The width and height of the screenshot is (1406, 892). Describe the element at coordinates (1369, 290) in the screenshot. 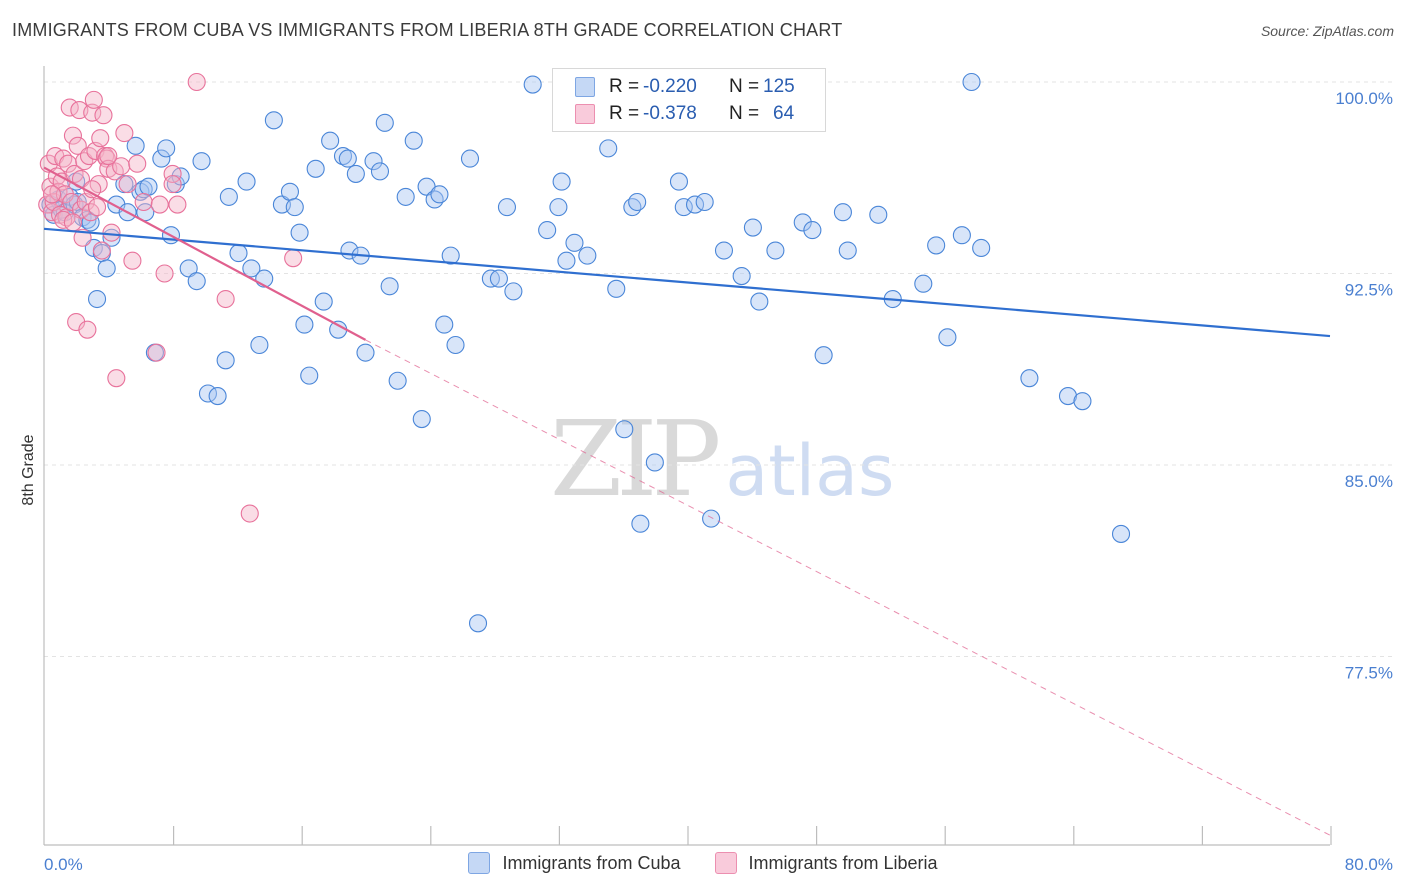

I see `y-tick-label: 92.5%` at that location.